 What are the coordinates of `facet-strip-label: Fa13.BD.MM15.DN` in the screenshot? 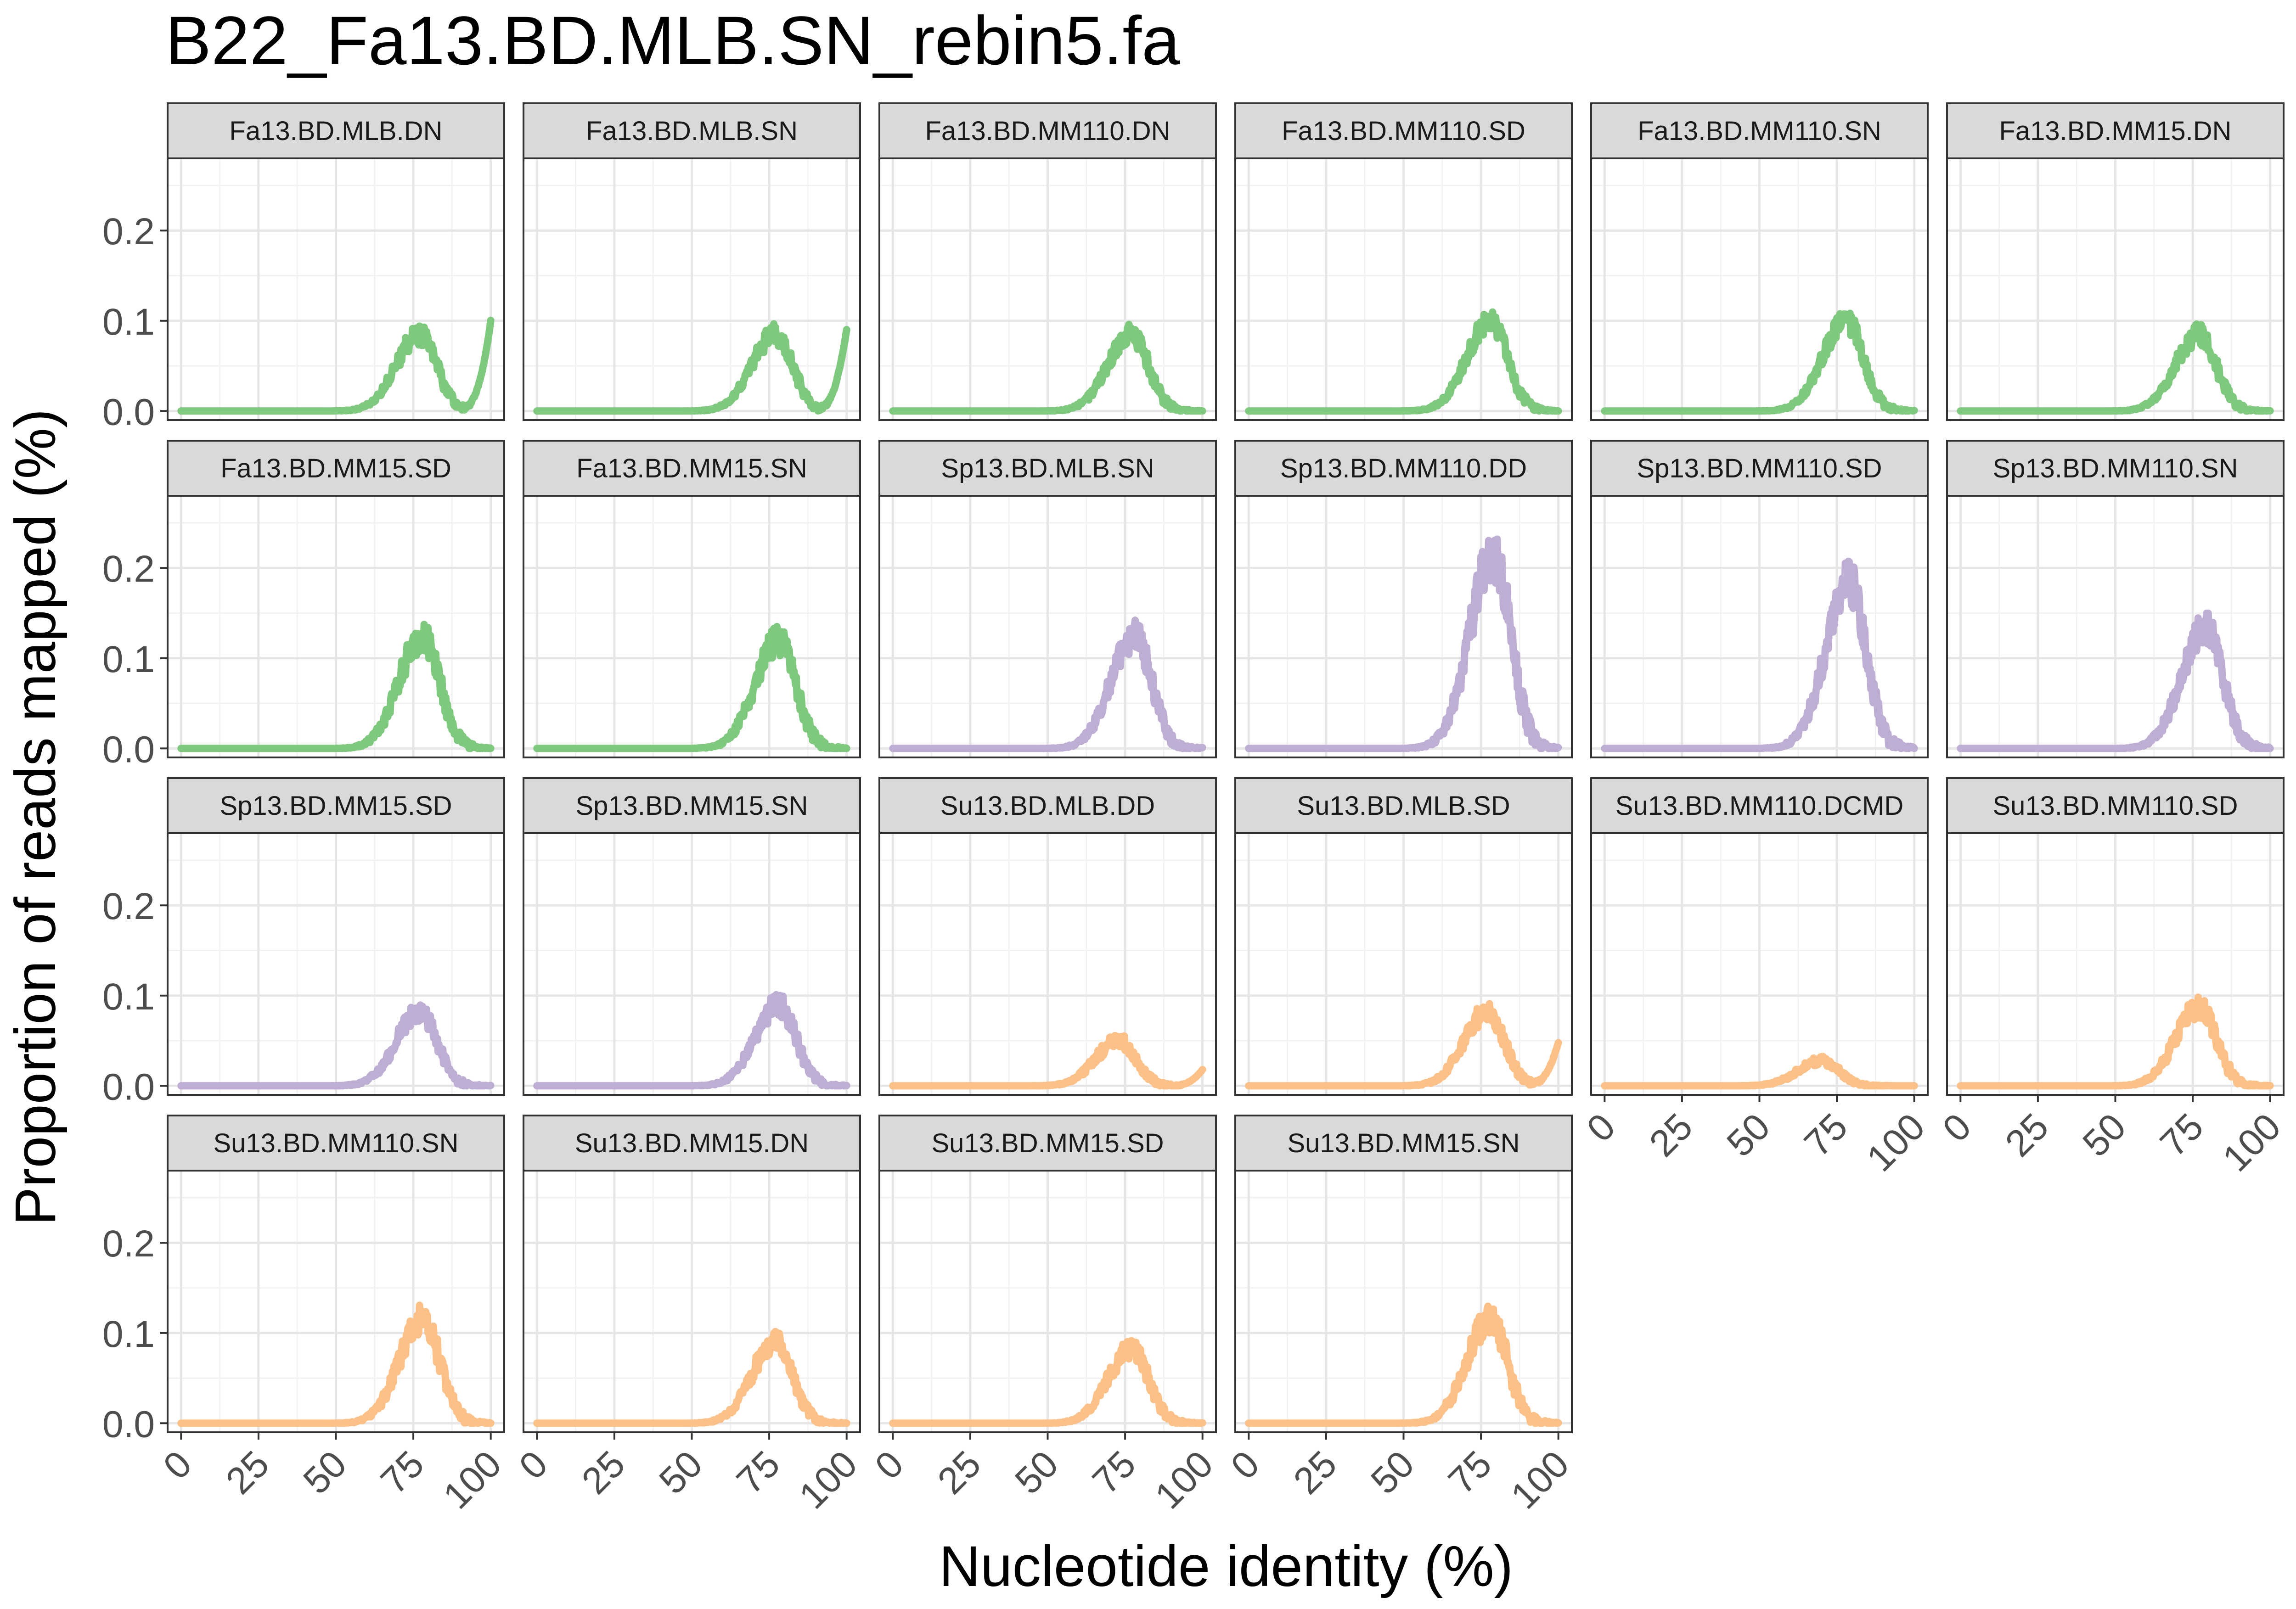 It's located at (2115, 131).